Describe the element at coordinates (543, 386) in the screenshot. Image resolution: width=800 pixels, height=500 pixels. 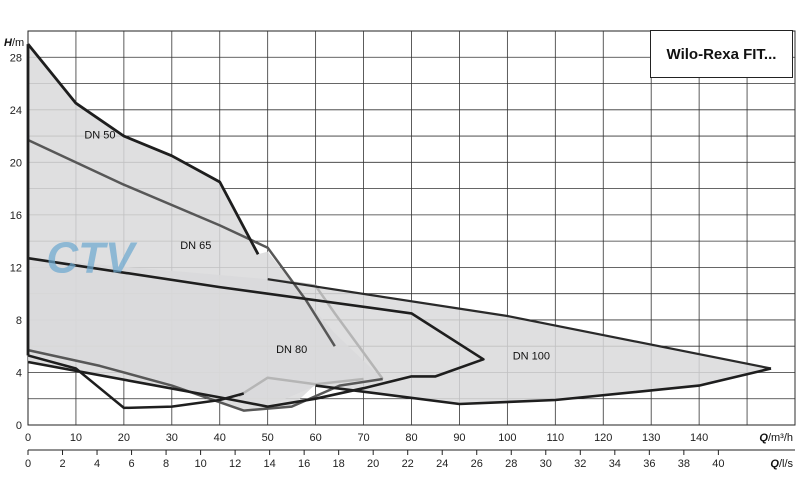
I see `curve-dn100-lower` at that location.